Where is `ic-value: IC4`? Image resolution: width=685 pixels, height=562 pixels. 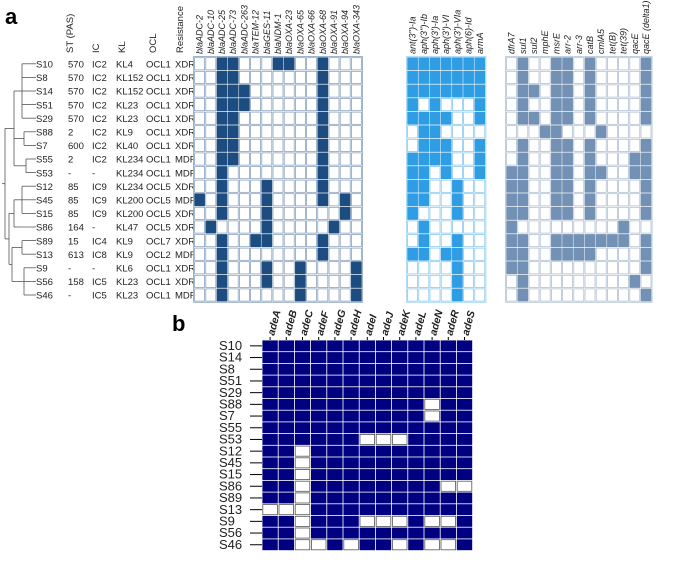
ic-value: IC4 is located at coordinates (99, 241).